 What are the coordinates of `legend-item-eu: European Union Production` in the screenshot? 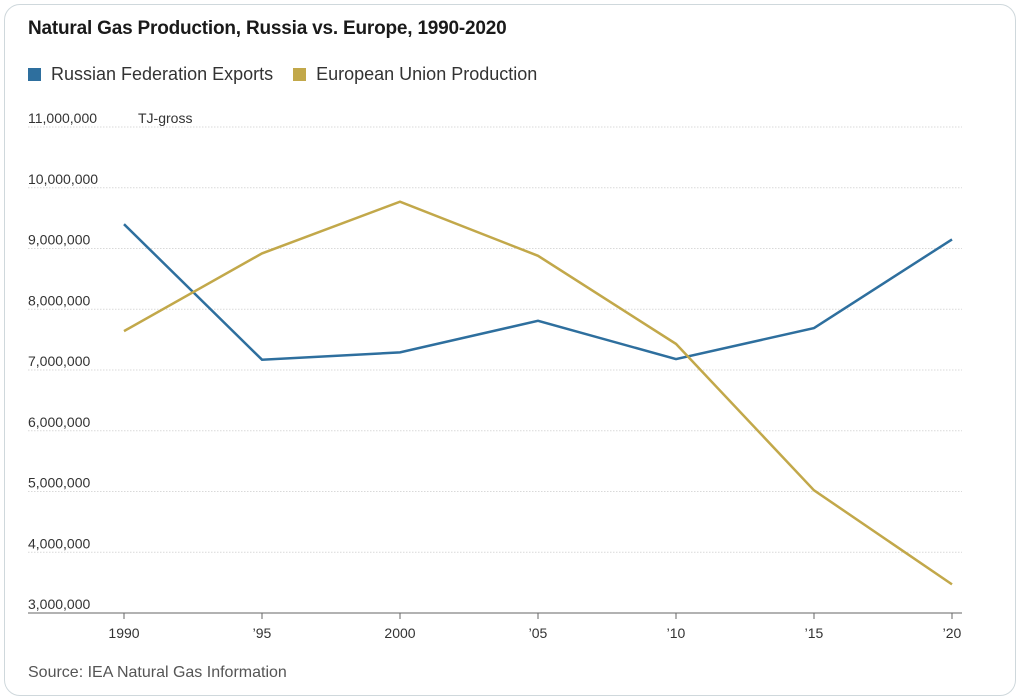 It's located at (415, 74).